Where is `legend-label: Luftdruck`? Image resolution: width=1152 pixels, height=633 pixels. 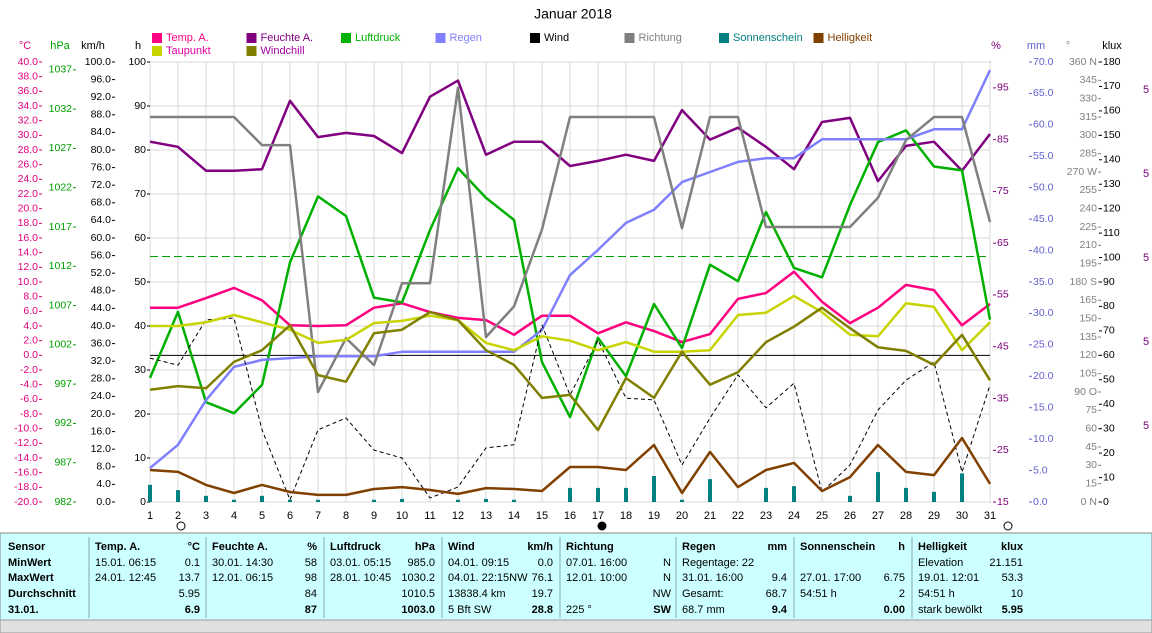
legend-label: Luftdruck is located at coordinates (378, 38).